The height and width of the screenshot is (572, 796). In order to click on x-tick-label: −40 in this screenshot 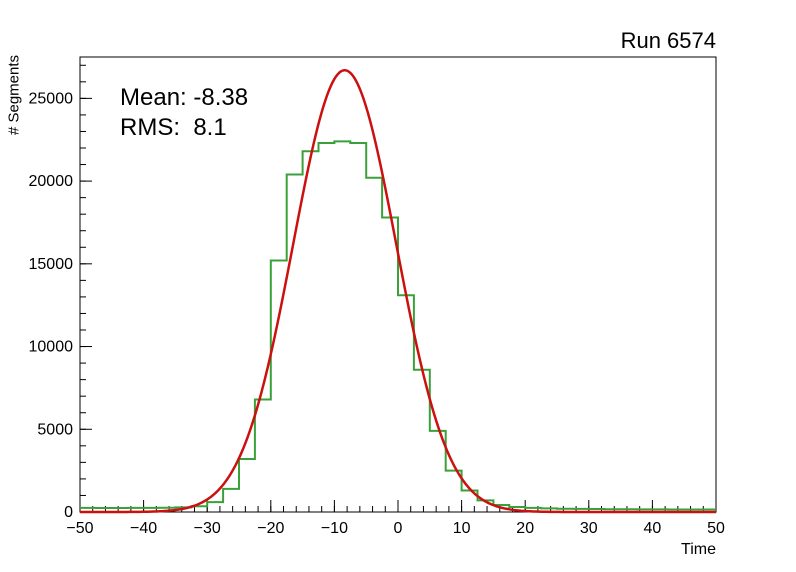, I will do `click(143, 528)`.